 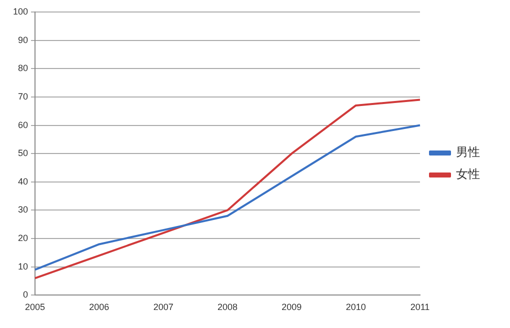 I want to click on legend-label: 男性, so click(x=468, y=152).